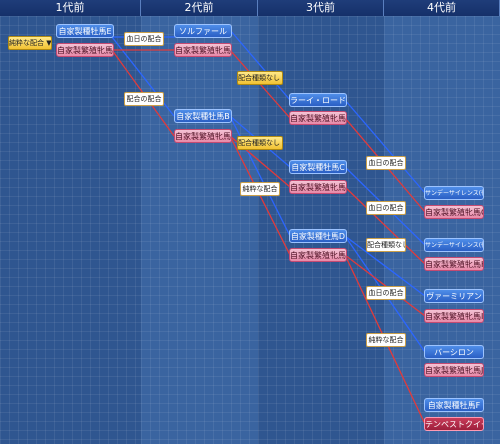 Image resolution: width=500 pixels, height=444 pixels. I want to click on sire-g4-2: サンデーサイレンス(後), so click(454, 245).